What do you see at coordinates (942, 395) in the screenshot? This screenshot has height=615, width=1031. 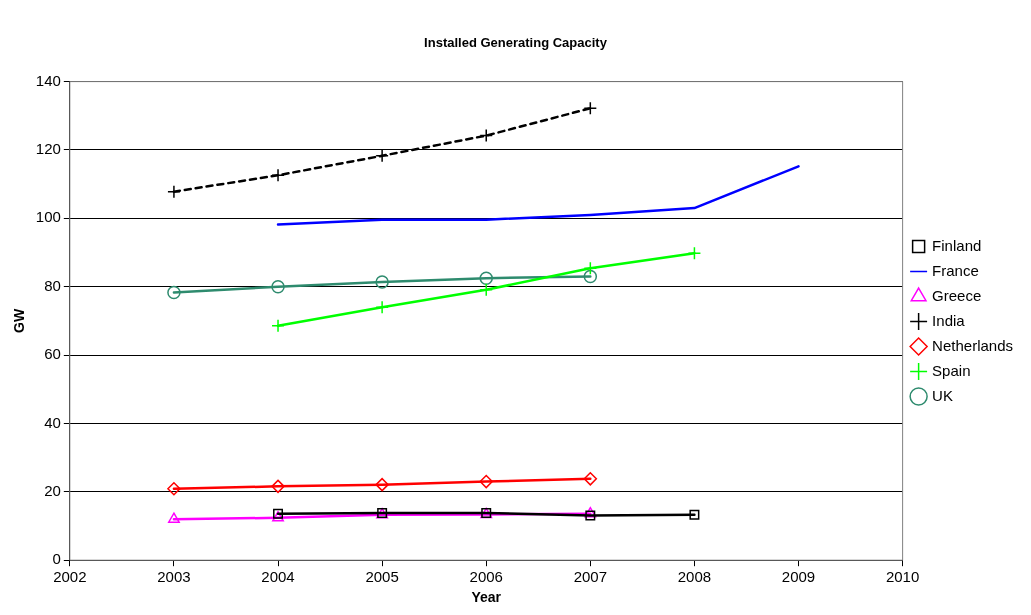 I see `legend-label: UK` at bounding box center [942, 395].